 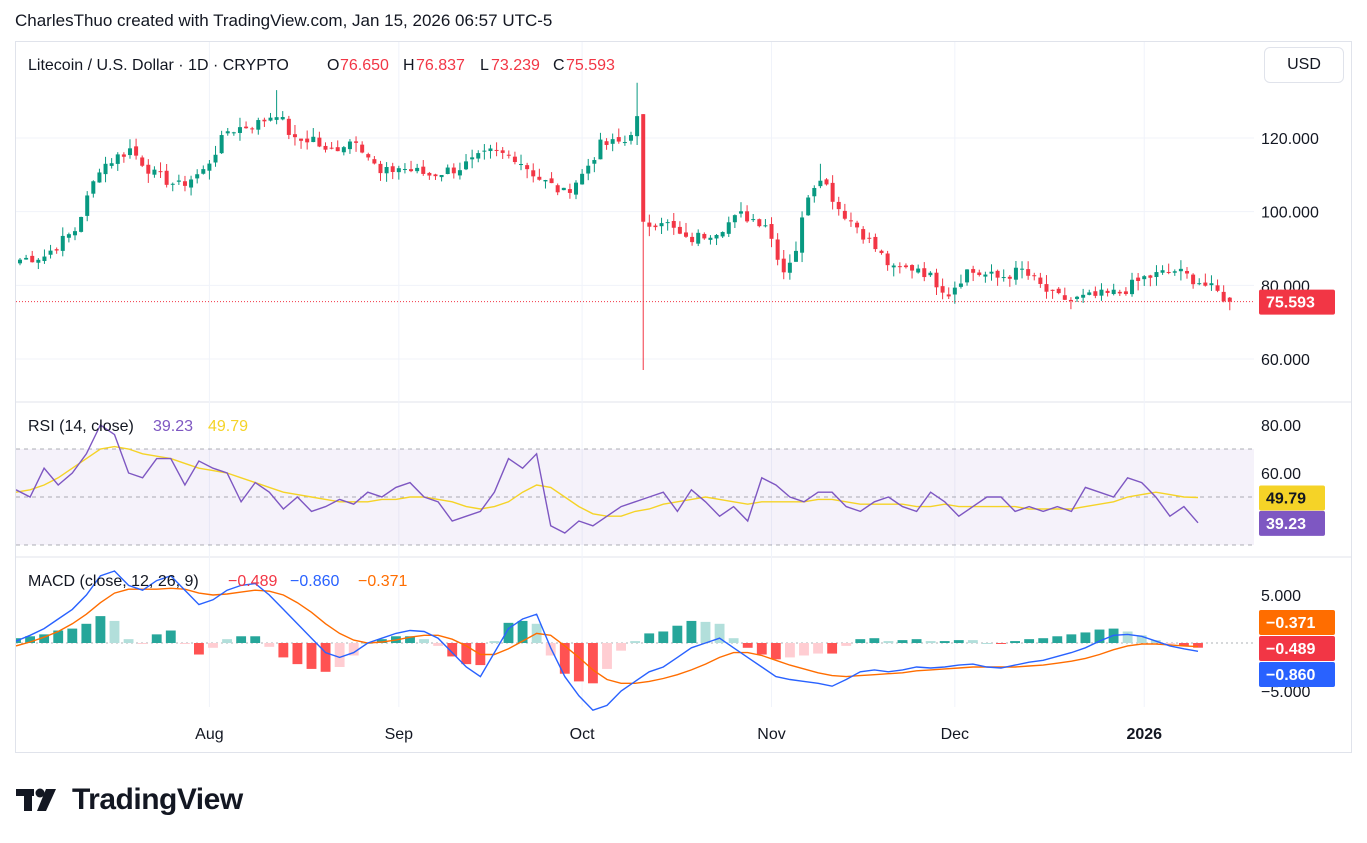 I want to click on rsi-ma-legend-value: 49.79, so click(x=228, y=426).